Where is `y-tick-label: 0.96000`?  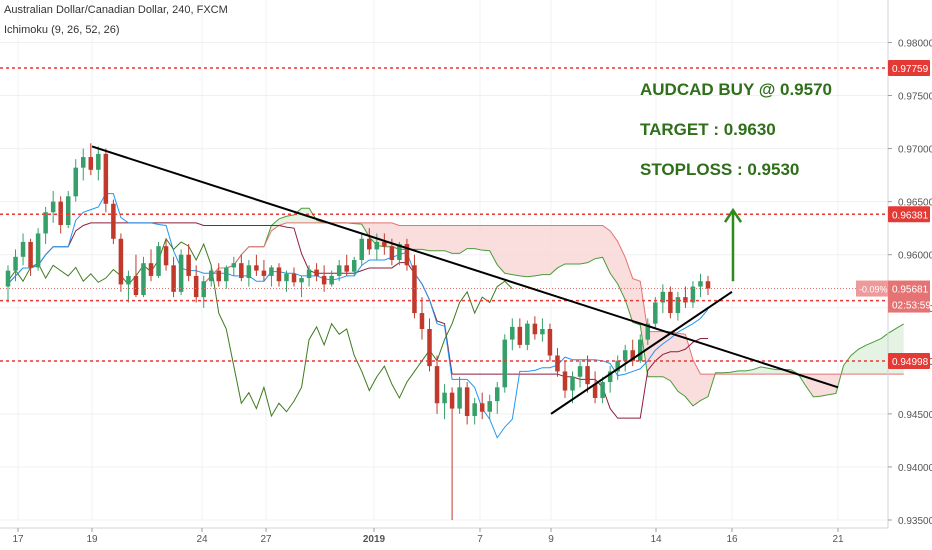 y-tick-label: 0.96000 is located at coordinates (915, 256).